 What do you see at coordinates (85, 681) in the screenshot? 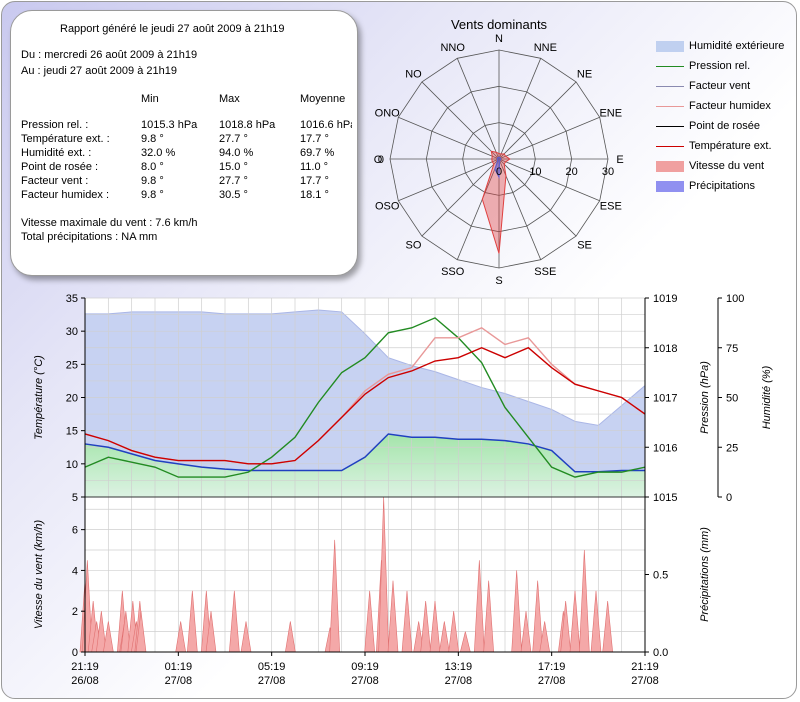
I see `x-tick-date: 26/08` at bounding box center [85, 681].